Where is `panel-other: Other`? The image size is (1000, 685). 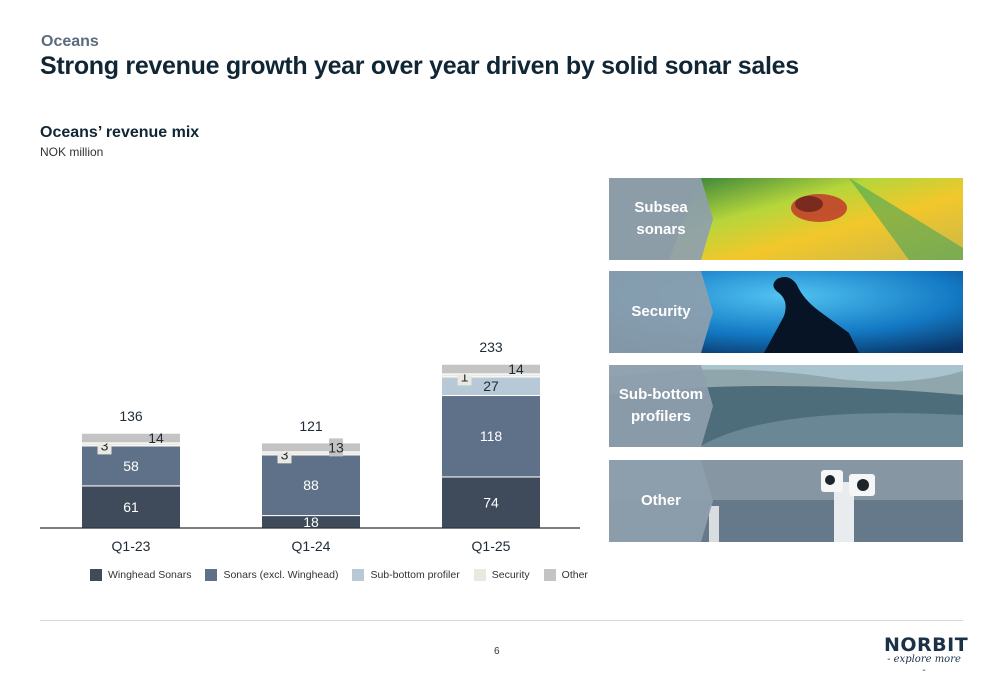 panel-other: Other is located at coordinates (786, 501).